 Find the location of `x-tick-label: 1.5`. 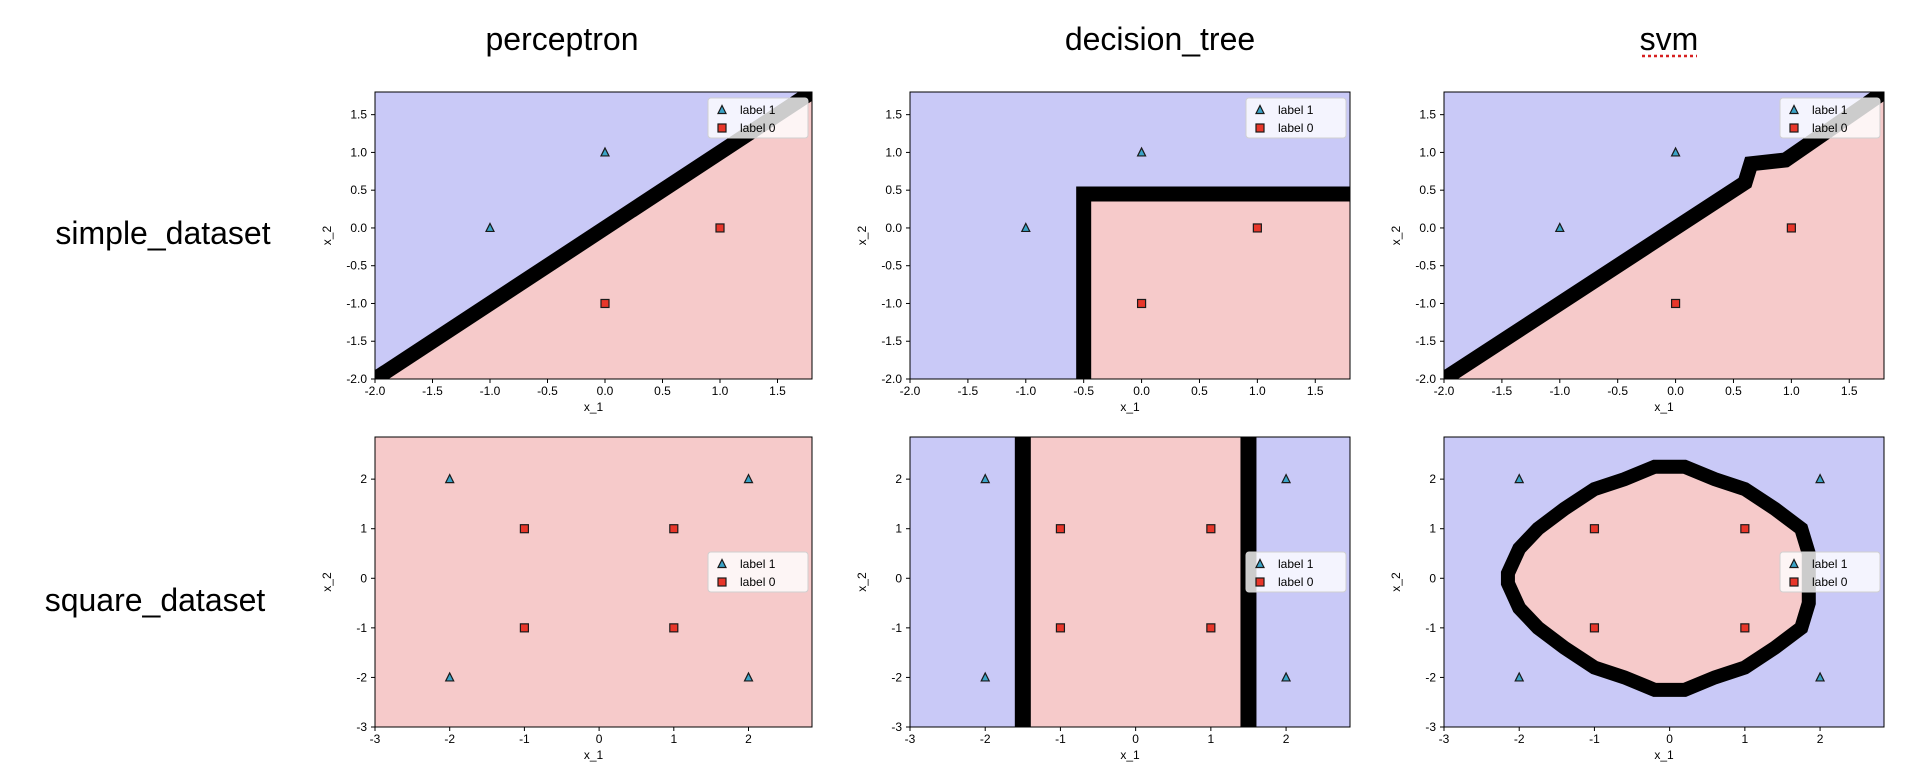

x-tick-label: 1.5 is located at coordinates (1315, 391).